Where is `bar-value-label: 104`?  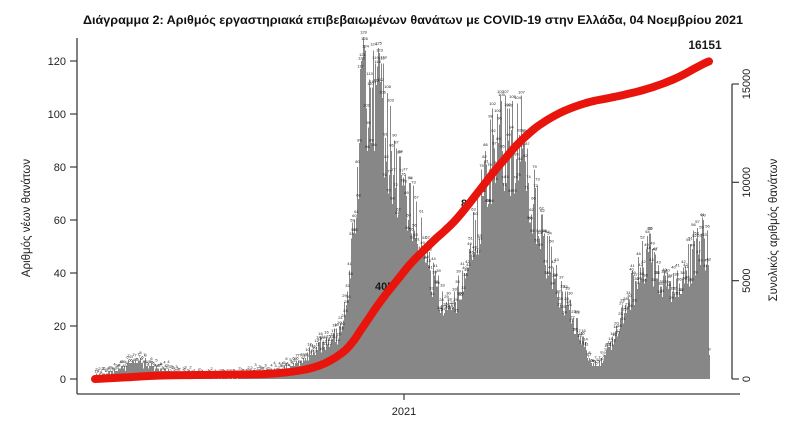
bar-value-label: 104 is located at coordinates (517, 97).